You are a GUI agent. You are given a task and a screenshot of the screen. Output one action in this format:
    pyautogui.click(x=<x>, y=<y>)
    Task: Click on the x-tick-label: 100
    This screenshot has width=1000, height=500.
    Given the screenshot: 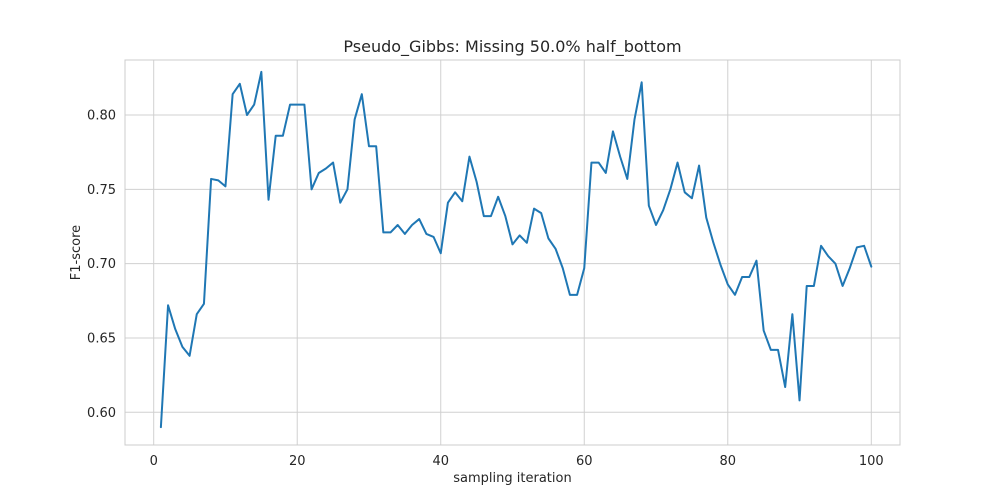 What is the action you would take?
    pyautogui.click(x=871, y=461)
    